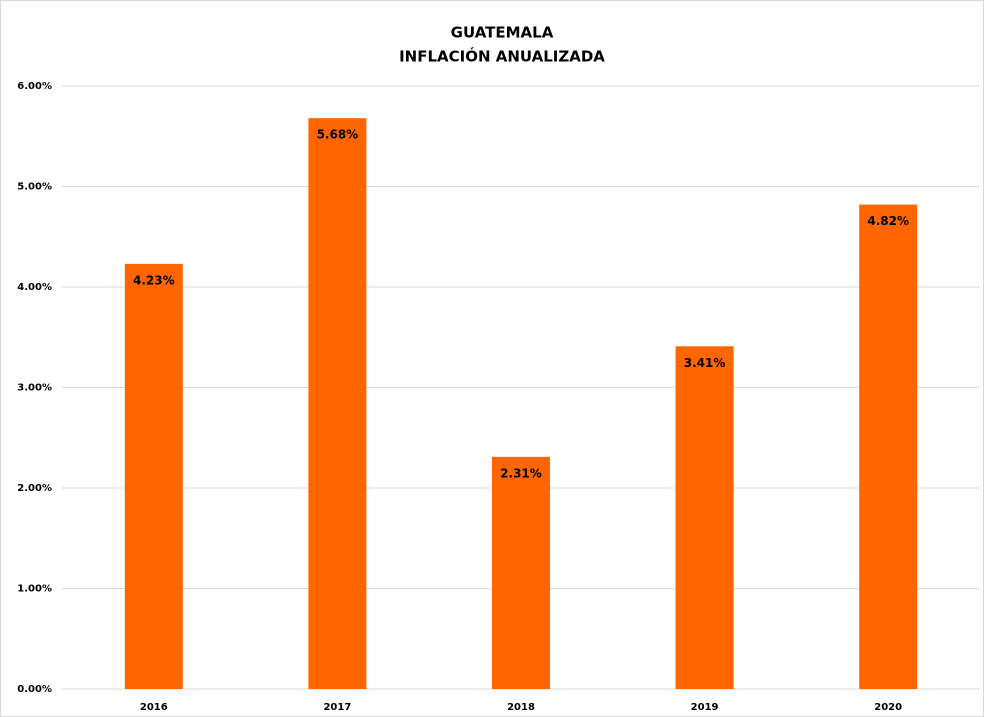 The height and width of the screenshot is (717, 984). What do you see at coordinates (34, 187) in the screenshot?
I see `y-tick-label: 5.00%` at bounding box center [34, 187].